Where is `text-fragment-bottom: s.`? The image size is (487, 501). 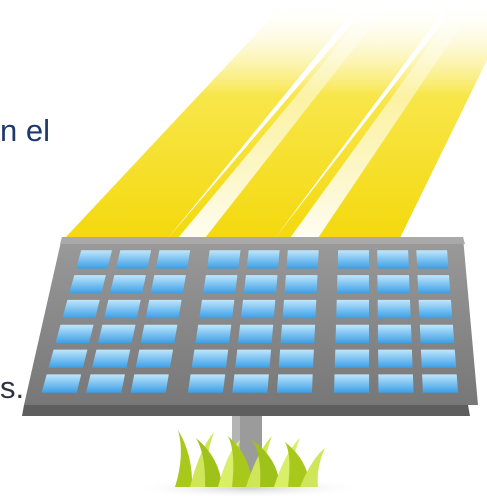 text-fragment-bottom: s. is located at coordinates (12, 387).